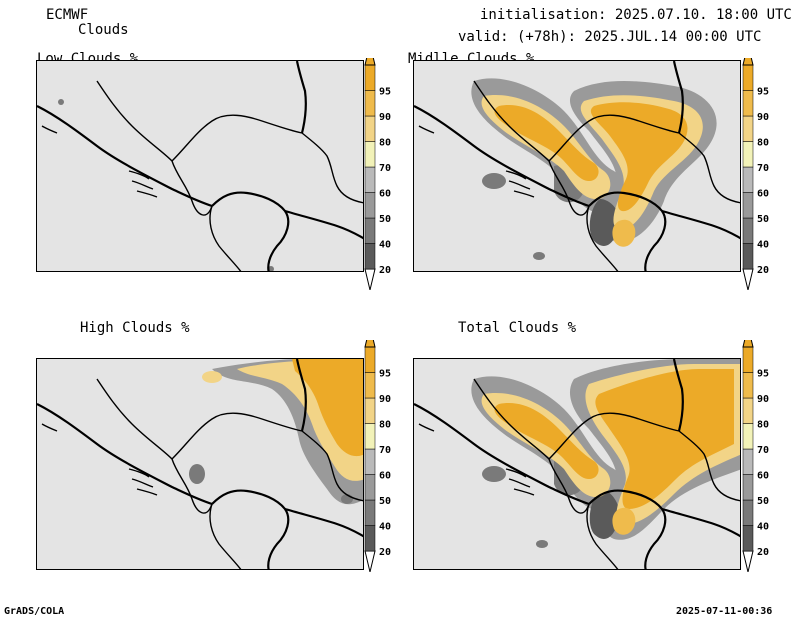 Image resolution: width=800 pixels, height=620 pixels. I want to click on footer-left: GrADS/COLA, so click(34, 611).